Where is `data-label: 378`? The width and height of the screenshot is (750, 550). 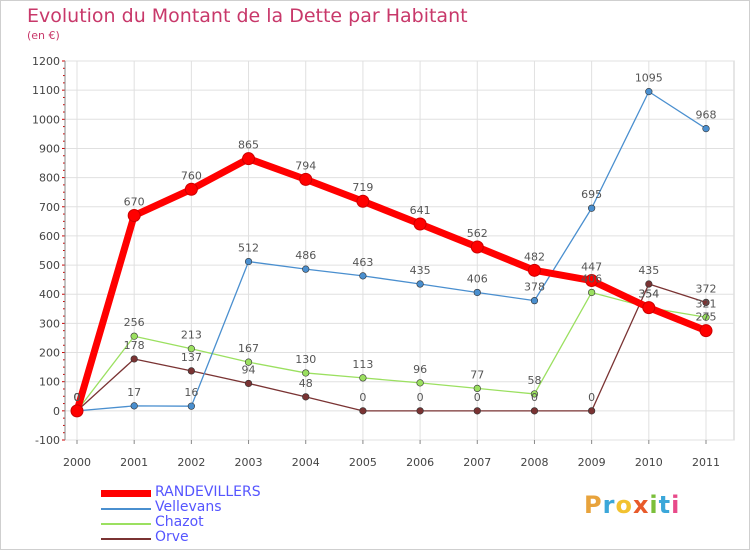
data-label: 378 is located at coordinates (534, 287).